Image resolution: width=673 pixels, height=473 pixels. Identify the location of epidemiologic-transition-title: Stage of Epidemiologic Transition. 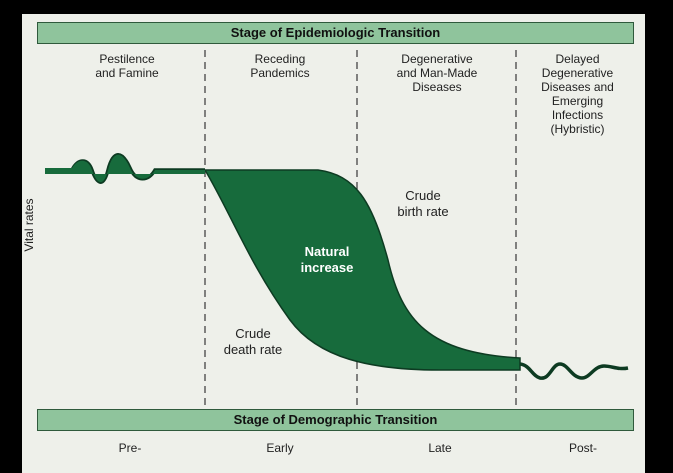
(335, 32).